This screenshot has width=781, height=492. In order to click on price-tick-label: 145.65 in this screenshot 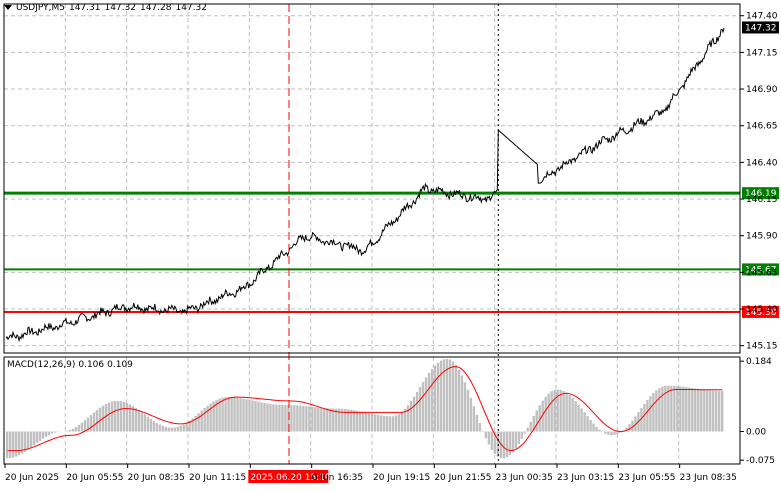, I will do `click(762, 273)`.